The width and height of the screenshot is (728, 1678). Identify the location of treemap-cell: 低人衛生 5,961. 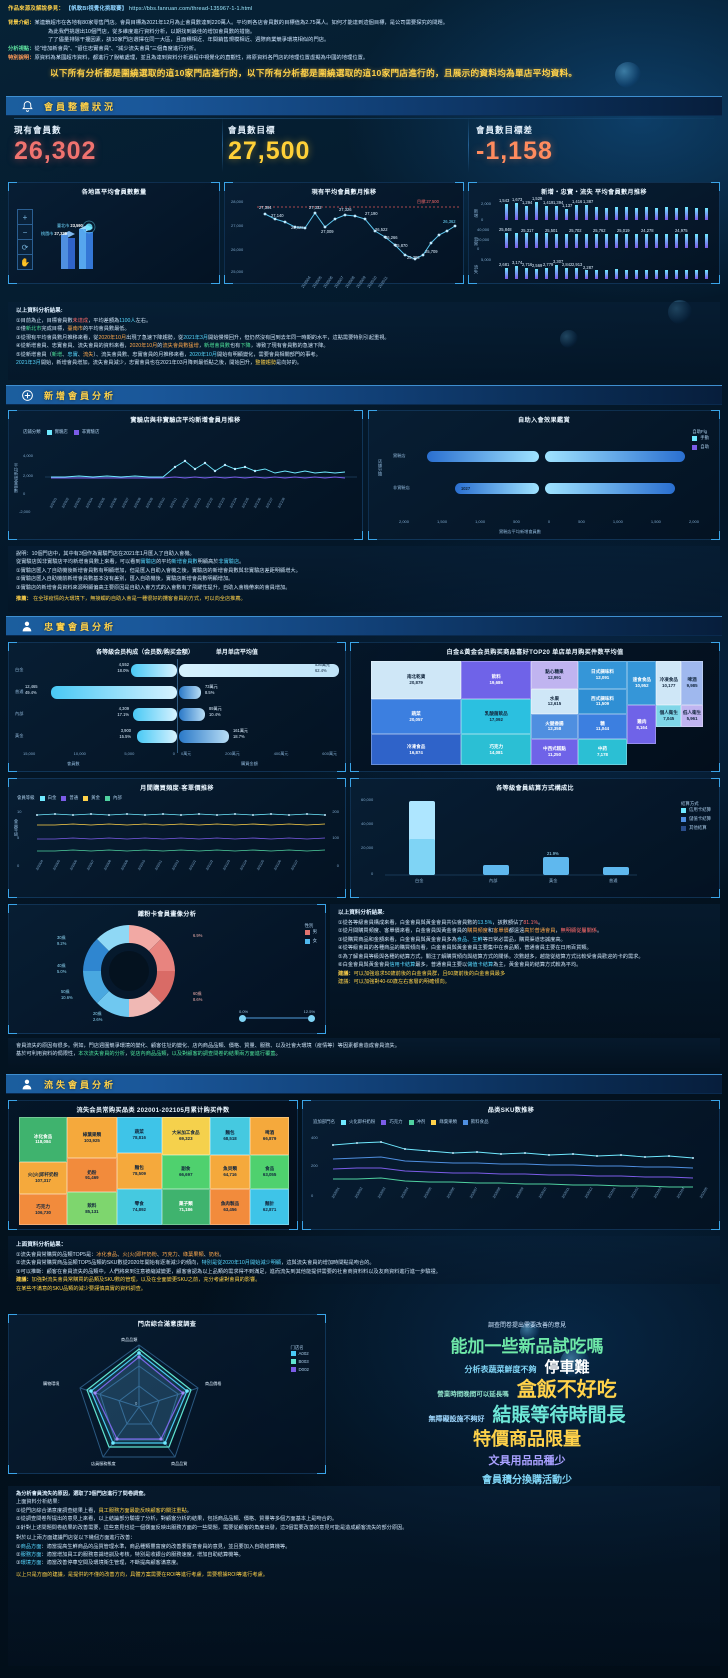
(692, 715).